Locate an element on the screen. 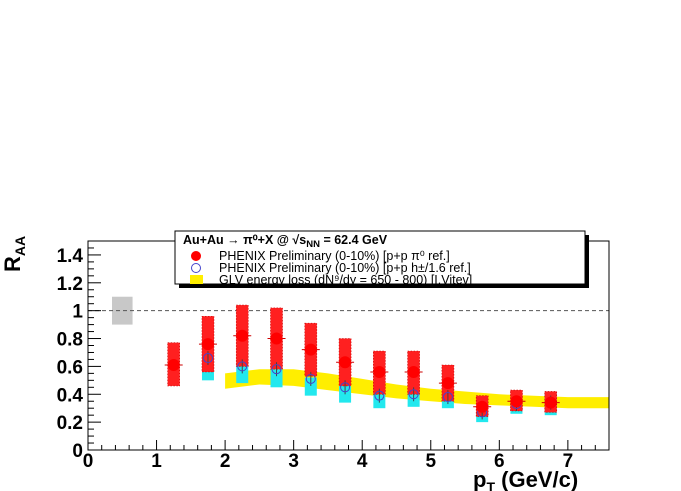 This screenshot has height=491, width=681. x-tick-label: 0 is located at coordinates (88, 461).